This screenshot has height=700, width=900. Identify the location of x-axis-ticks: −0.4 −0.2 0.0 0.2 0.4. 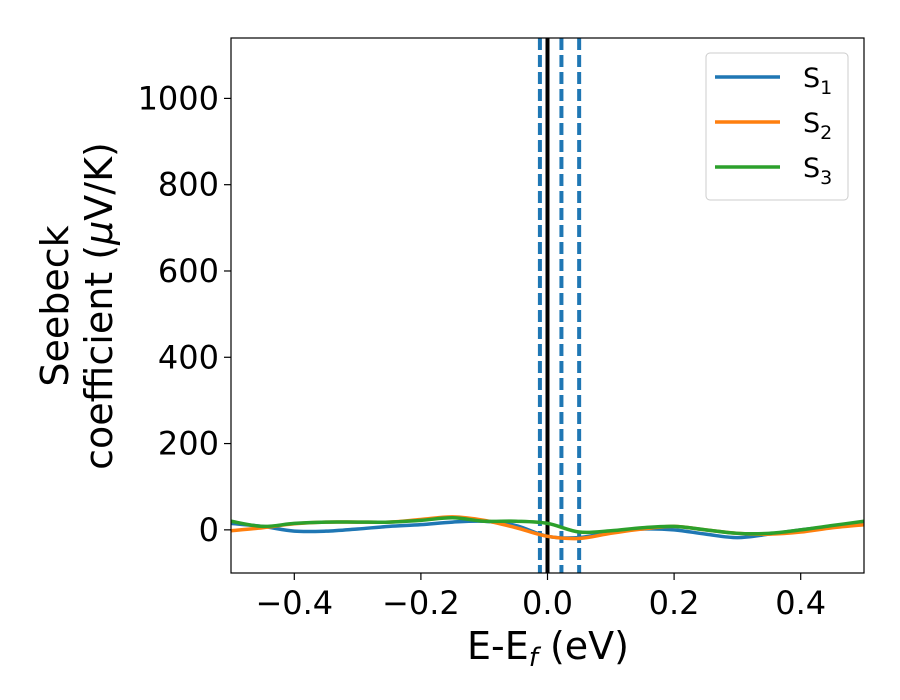
(540, 597).